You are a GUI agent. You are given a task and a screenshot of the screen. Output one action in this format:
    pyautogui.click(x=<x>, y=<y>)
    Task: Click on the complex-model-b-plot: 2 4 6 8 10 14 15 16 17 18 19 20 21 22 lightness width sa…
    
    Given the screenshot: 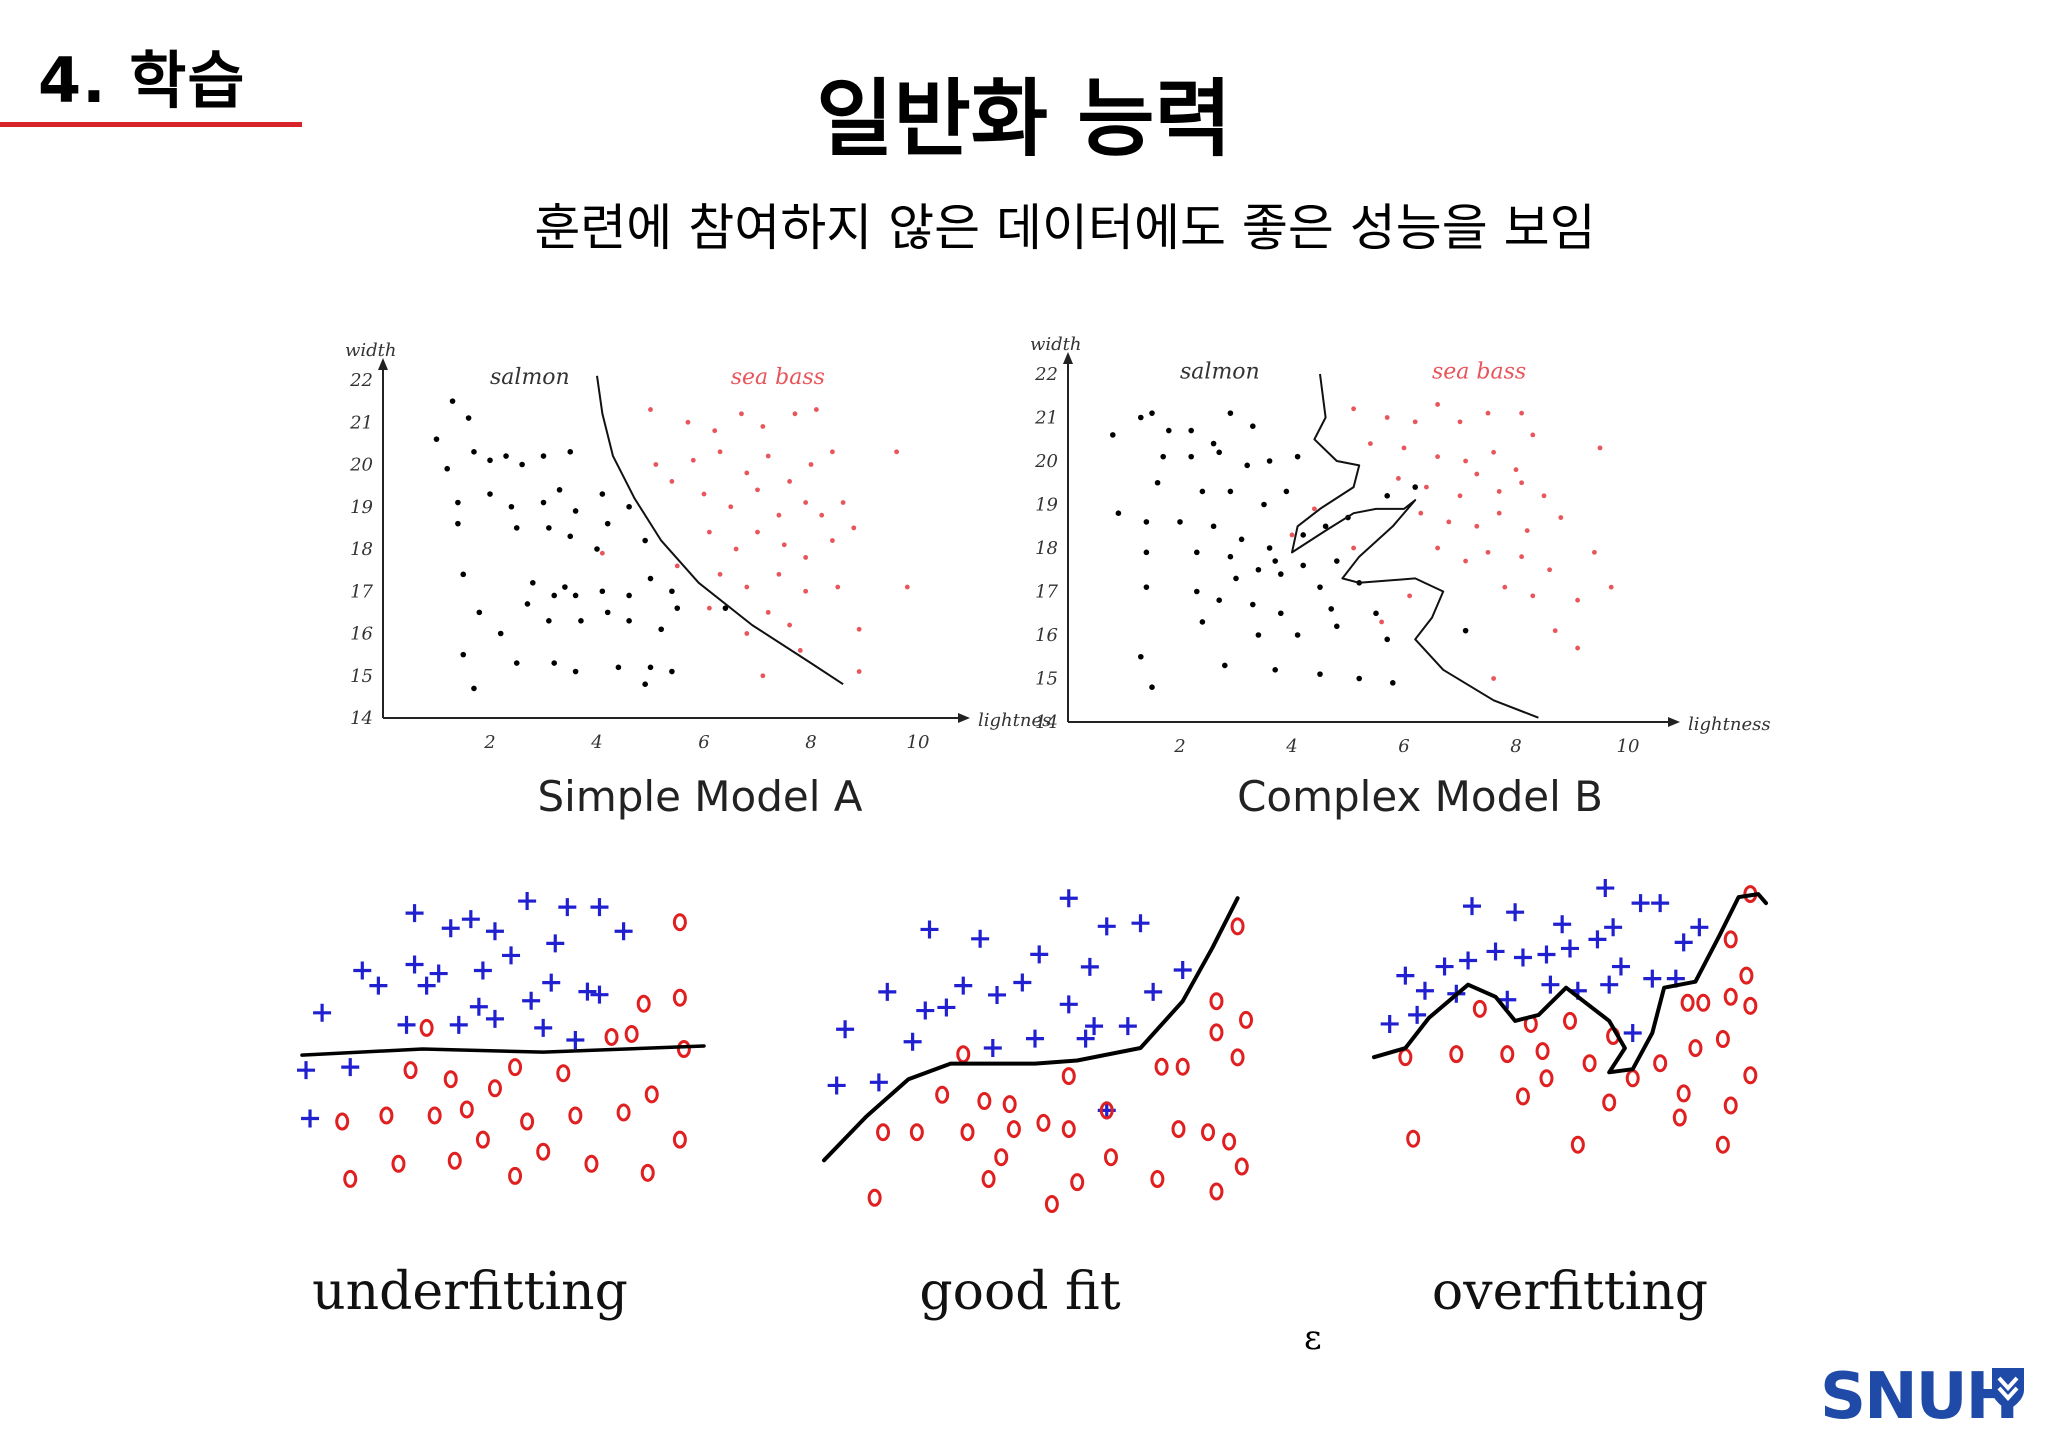 What is the action you would take?
    pyautogui.click(x=1400, y=545)
    